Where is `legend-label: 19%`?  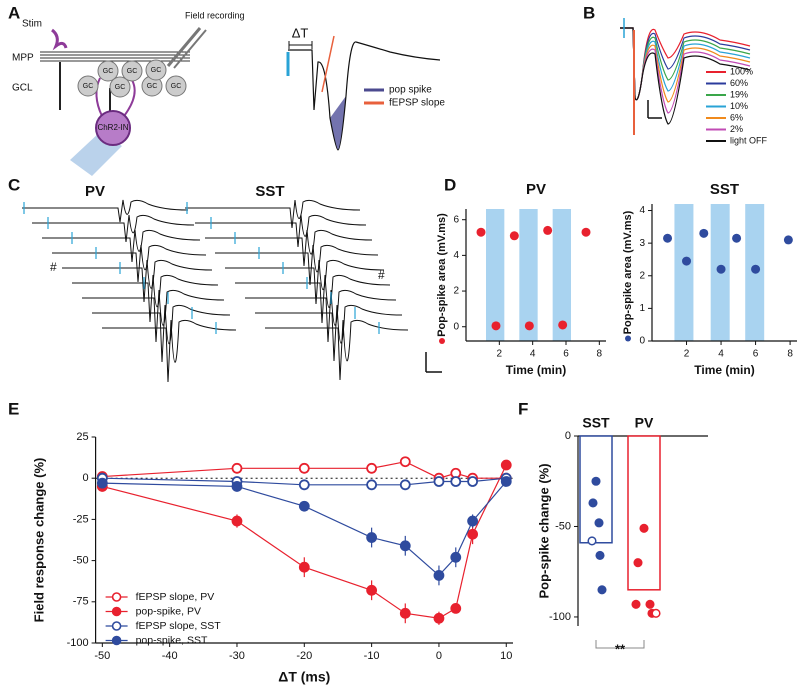 legend-label: 19% is located at coordinates (739, 94).